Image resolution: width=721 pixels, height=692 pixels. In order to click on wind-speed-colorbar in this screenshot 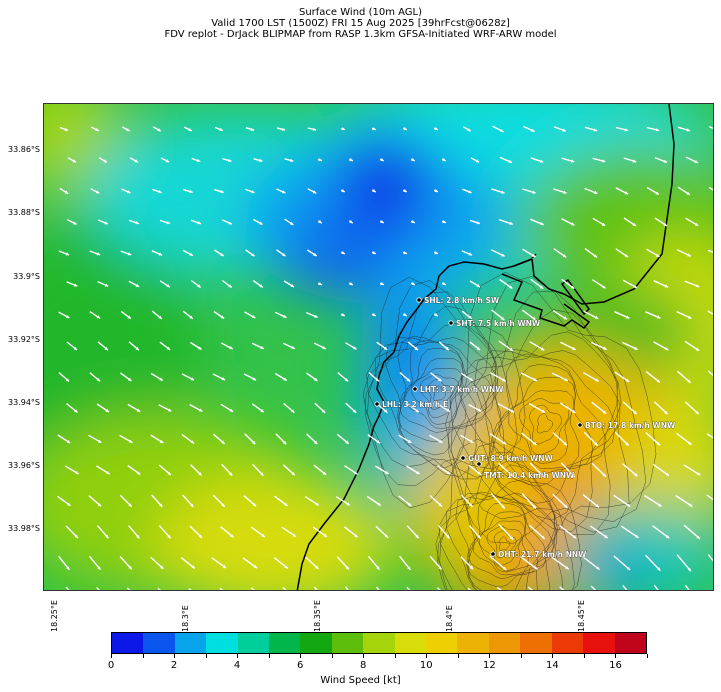, I will do `click(379, 643)`.